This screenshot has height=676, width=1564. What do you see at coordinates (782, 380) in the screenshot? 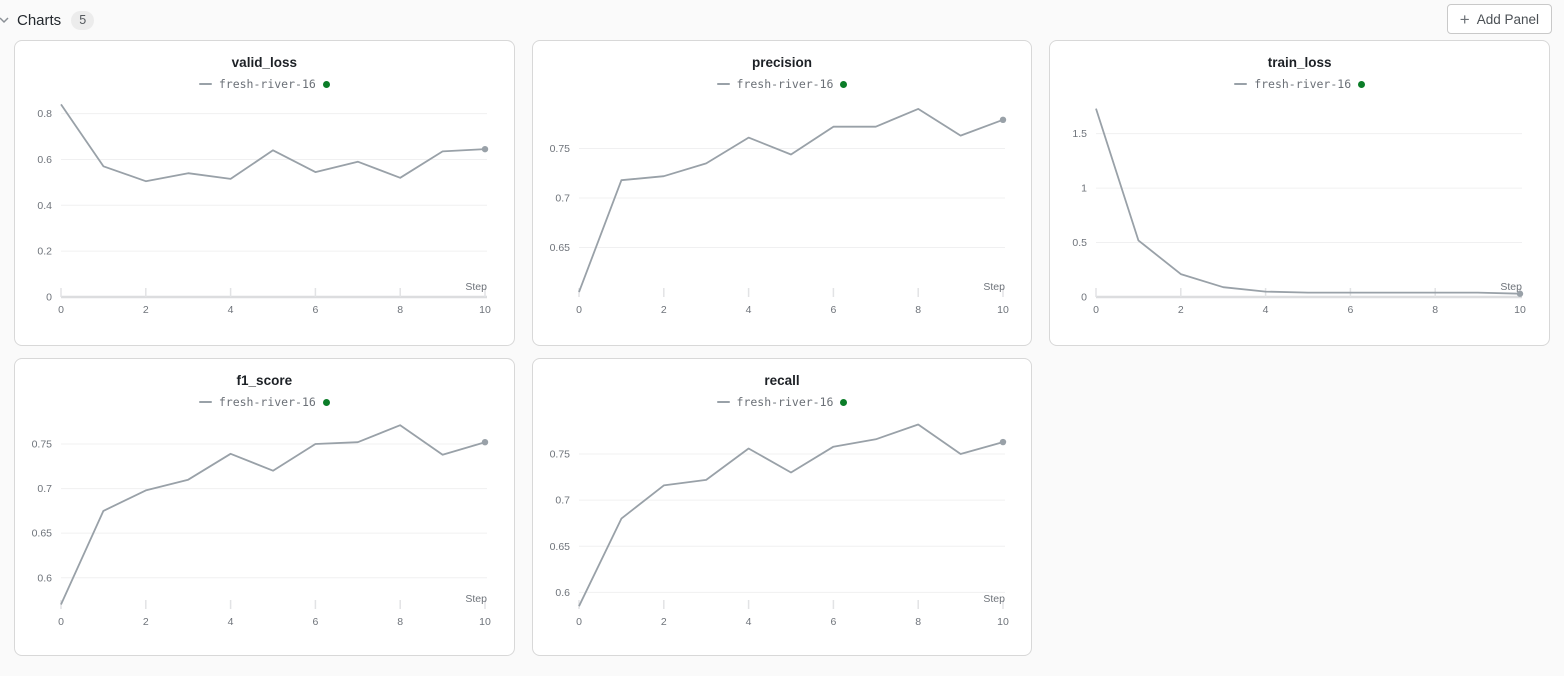
I see `chart-title: recall` at bounding box center [782, 380].